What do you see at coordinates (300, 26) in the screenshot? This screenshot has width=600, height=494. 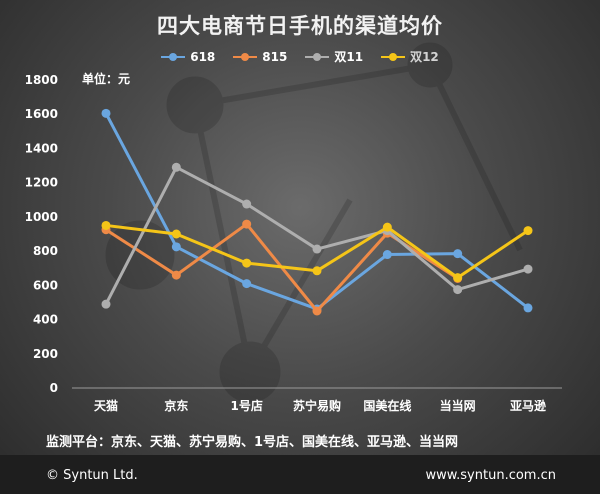 I see `chart-title: 四大电商节日手机的渠道均价` at bounding box center [300, 26].